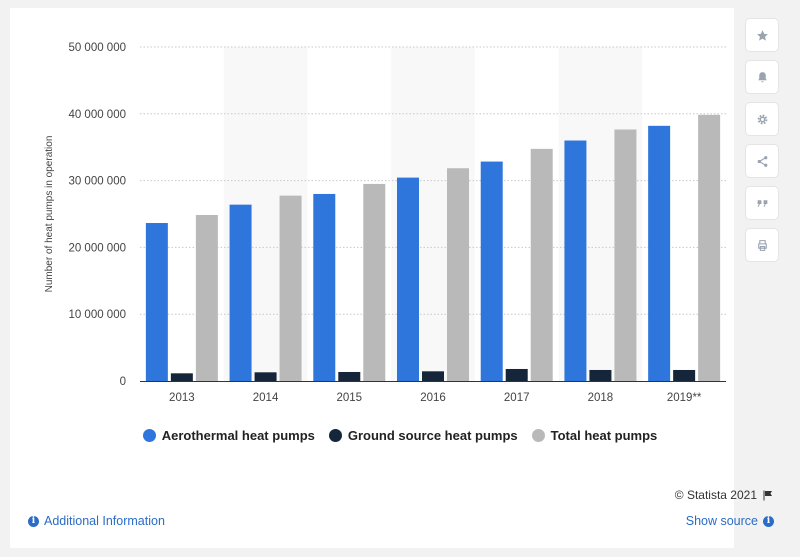 The width and height of the screenshot is (800, 557). I want to click on legend-item-total: Total heat pumps, so click(594, 435).